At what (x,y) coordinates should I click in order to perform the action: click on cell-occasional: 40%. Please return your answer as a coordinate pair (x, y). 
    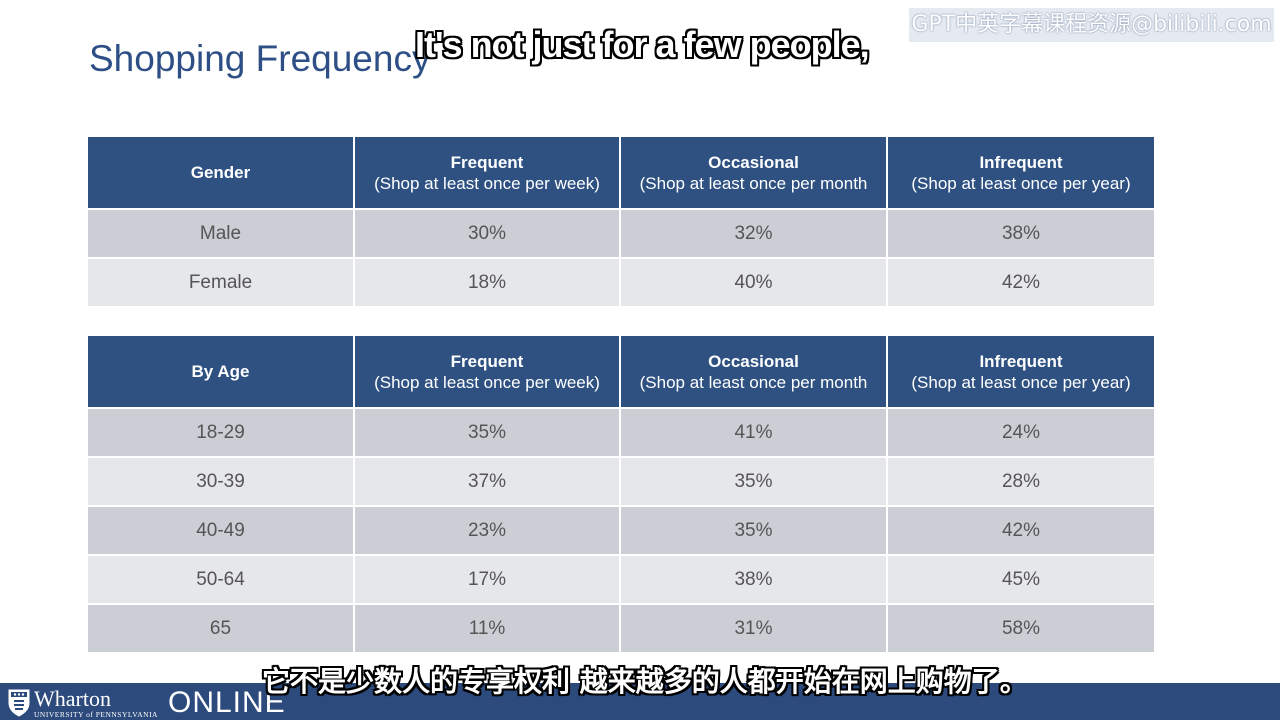
    Looking at the image, I should click on (754, 281).